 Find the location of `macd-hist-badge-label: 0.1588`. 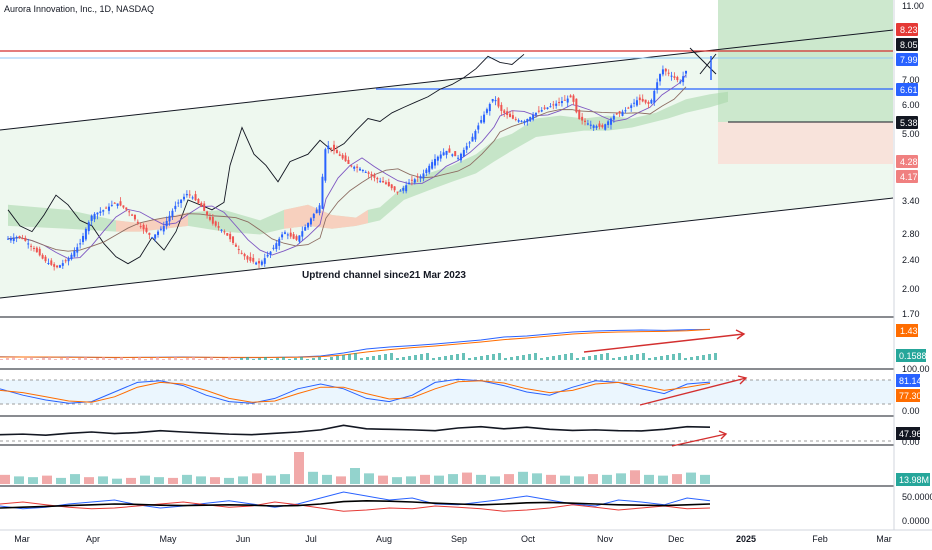

macd-hist-badge-label: 0.1588 is located at coordinates (913, 356).